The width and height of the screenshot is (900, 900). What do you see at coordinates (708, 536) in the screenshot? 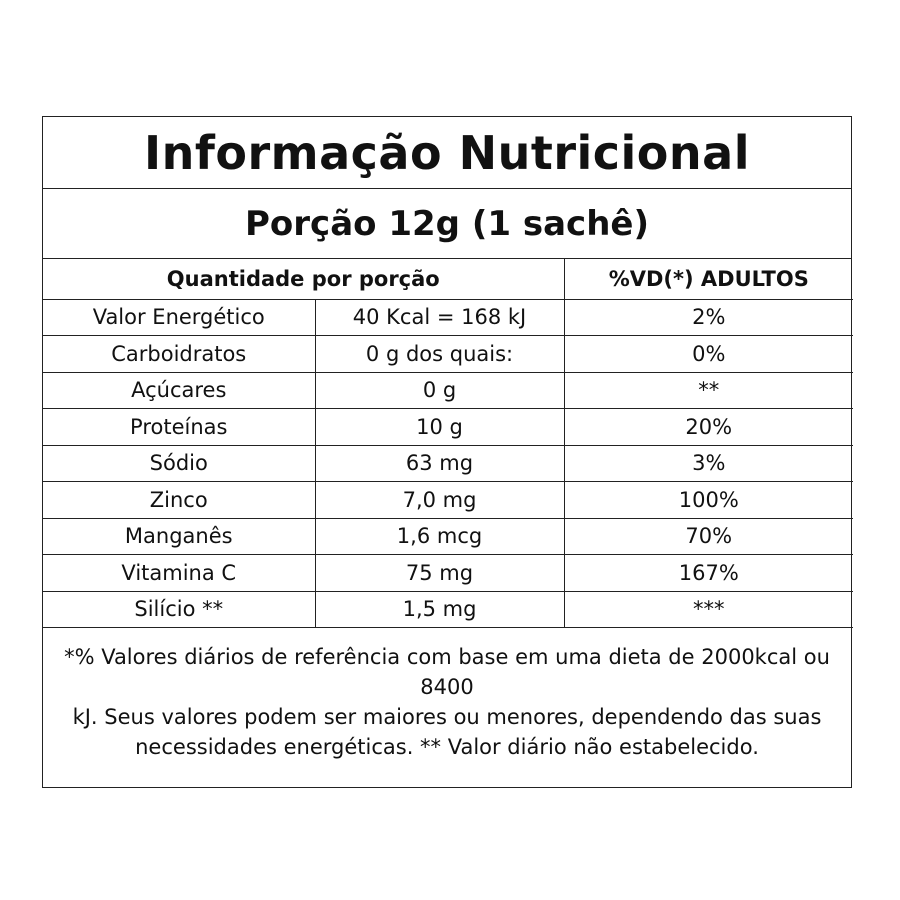
I see `nutrient-daily-value: 70%` at bounding box center [708, 536].